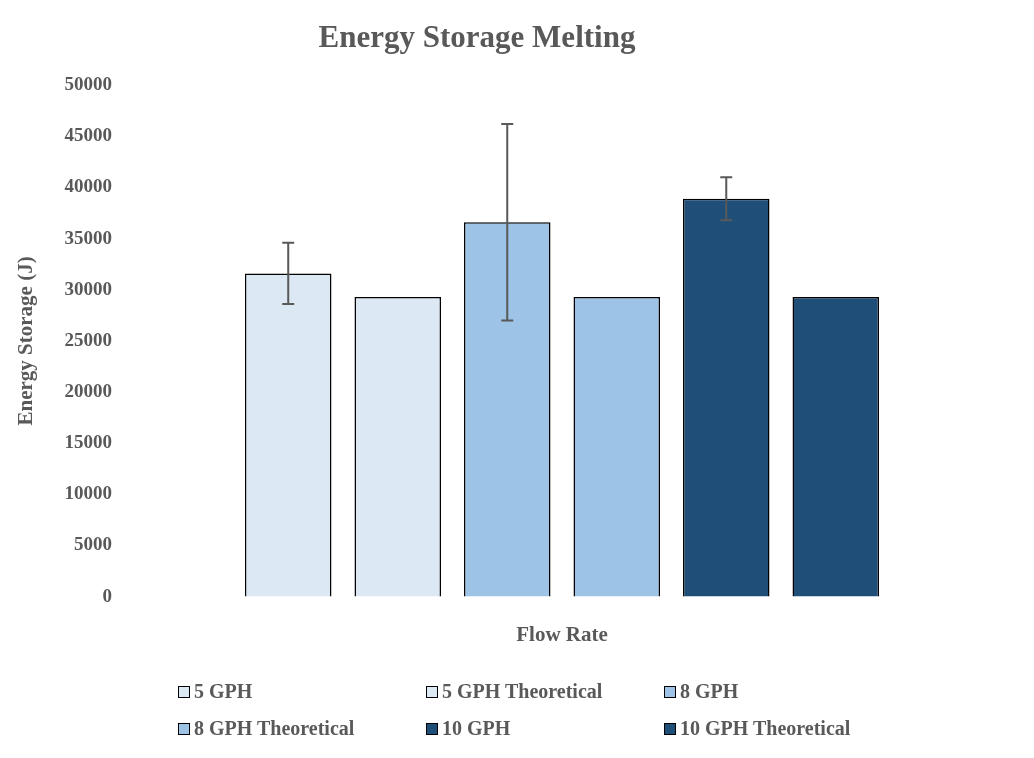 This screenshot has width=1034, height=758. I want to click on legend-label: 5 GPH, so click(223, 691).